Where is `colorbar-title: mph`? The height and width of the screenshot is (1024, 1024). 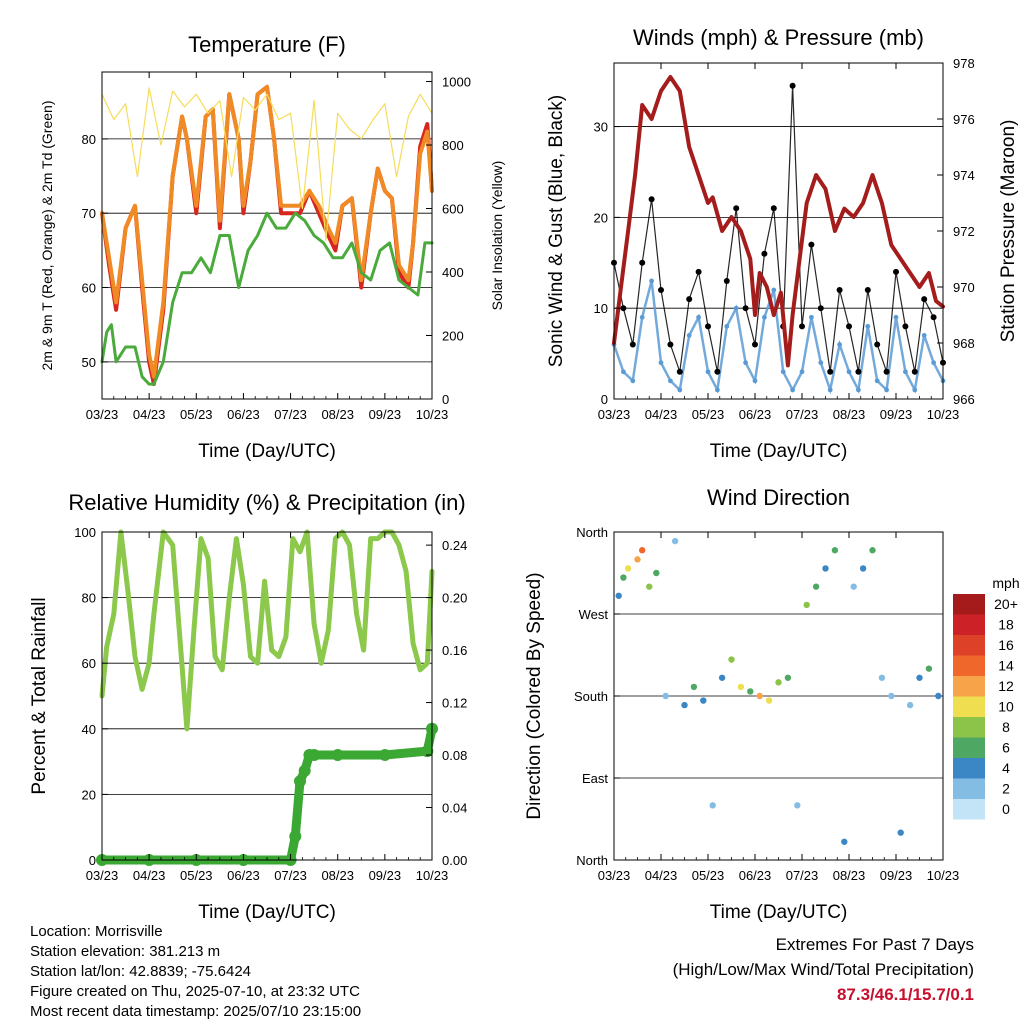 colorbar-title: mph is located at coordinates (1005, 583).